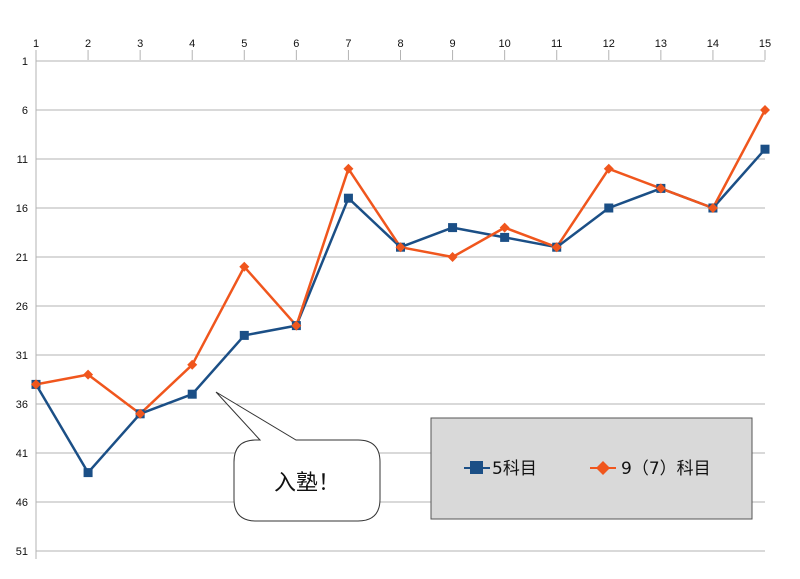 The height and width of the screenshot is (579, 800). I want to click on legend-label-series-2: 9（7）科目, so click(666, 469).